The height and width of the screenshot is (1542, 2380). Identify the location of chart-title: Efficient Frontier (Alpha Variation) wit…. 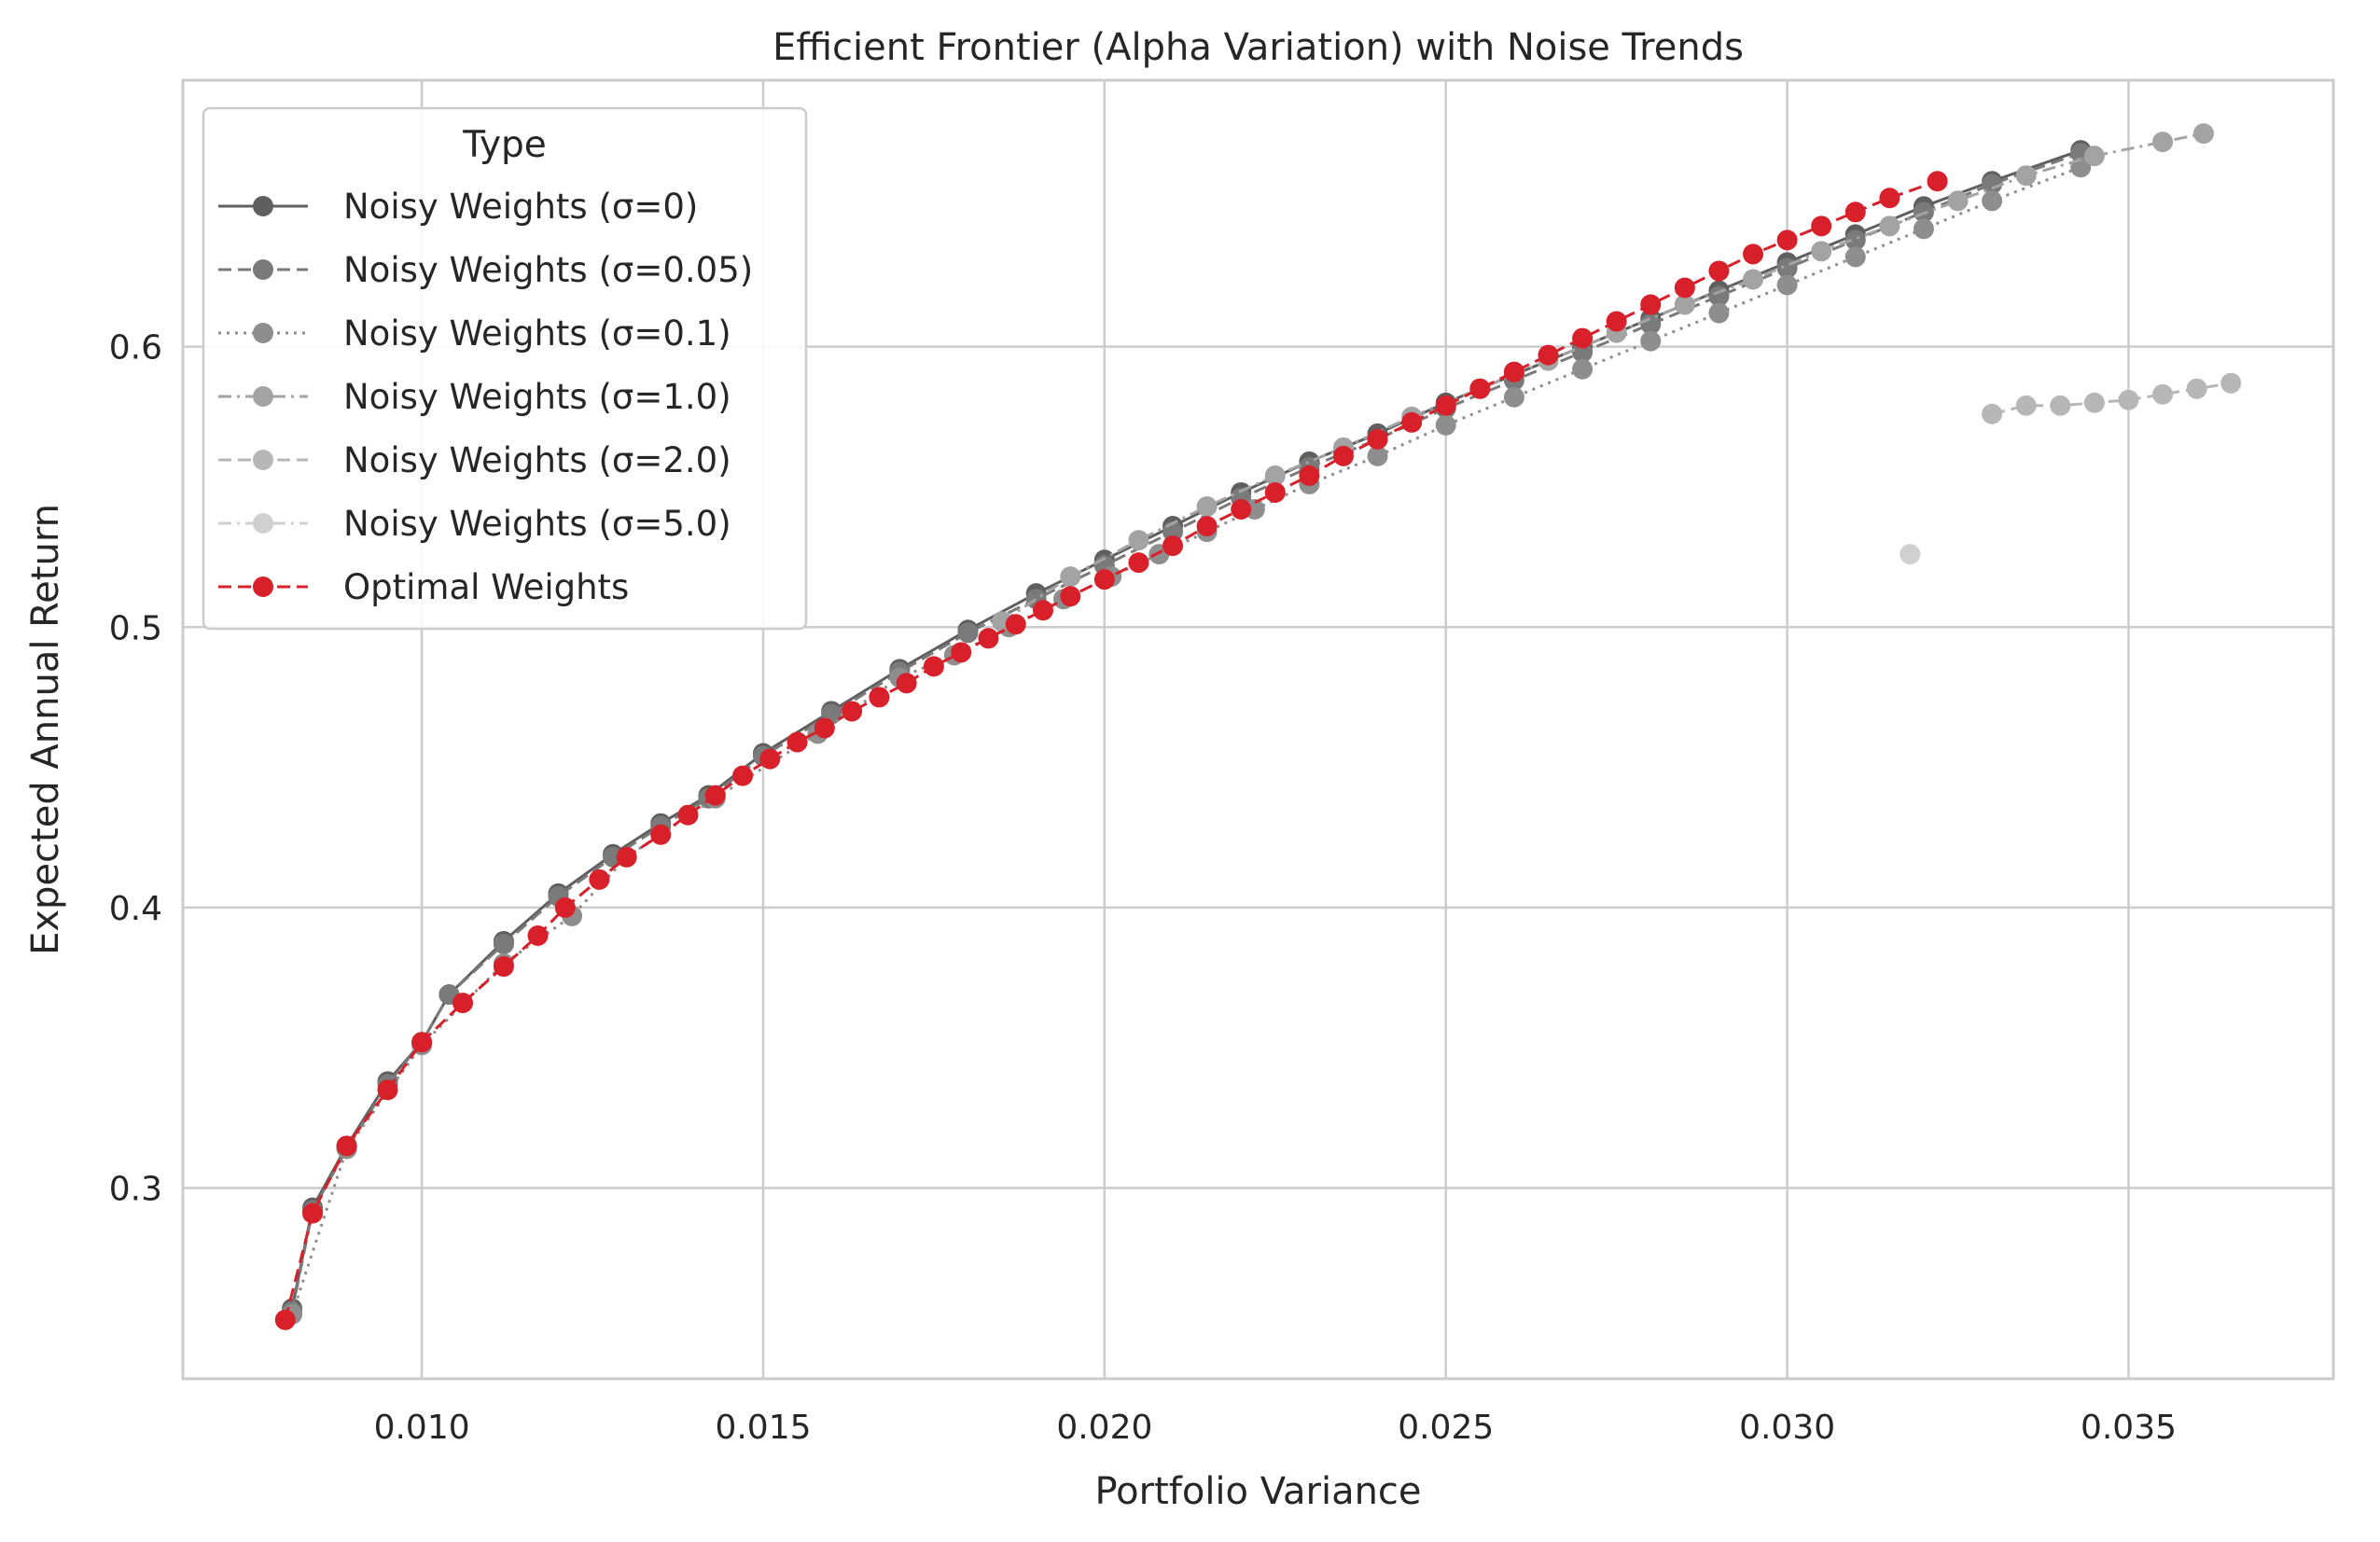
(1258, 47).